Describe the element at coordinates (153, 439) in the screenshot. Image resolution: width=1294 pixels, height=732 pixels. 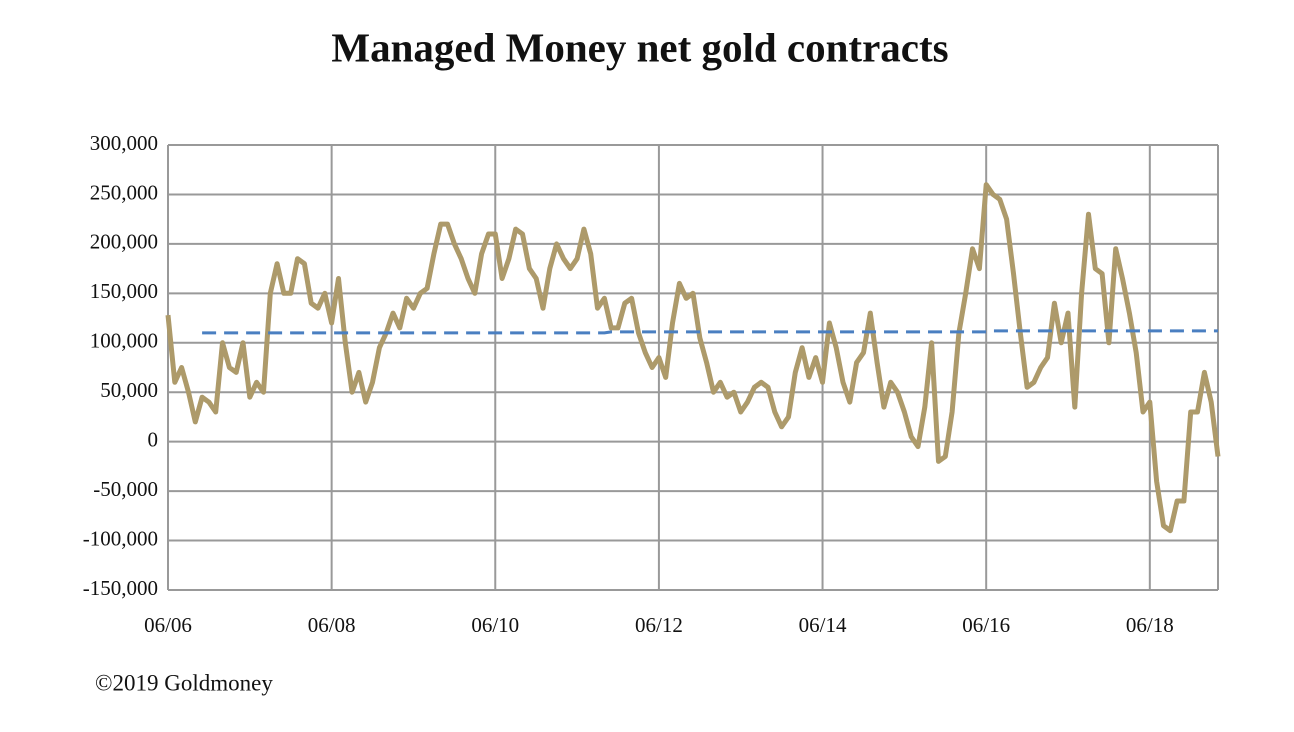
I see `y-tick-label: 0` at that location.